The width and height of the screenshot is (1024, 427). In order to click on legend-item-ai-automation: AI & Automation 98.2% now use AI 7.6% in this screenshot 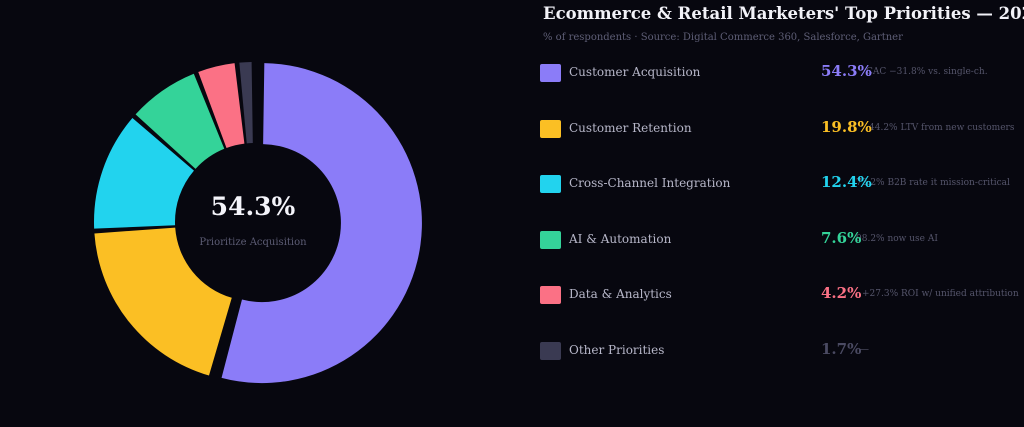, I will do `click(782, 240)`.